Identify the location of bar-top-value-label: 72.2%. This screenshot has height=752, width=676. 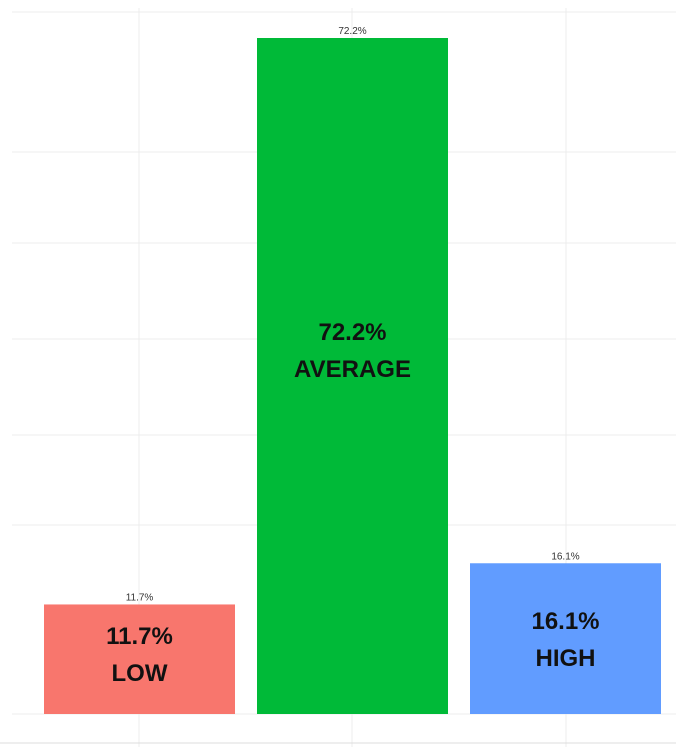
(352, 31).